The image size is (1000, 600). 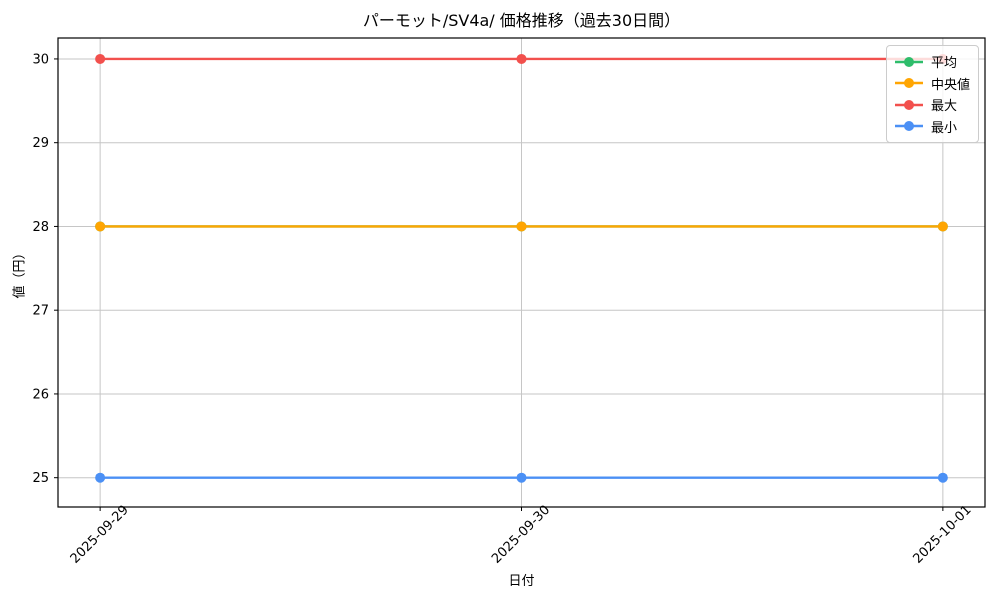 I want to click on x-tick-label: 2025-09-29, so click(x=100, y=535).